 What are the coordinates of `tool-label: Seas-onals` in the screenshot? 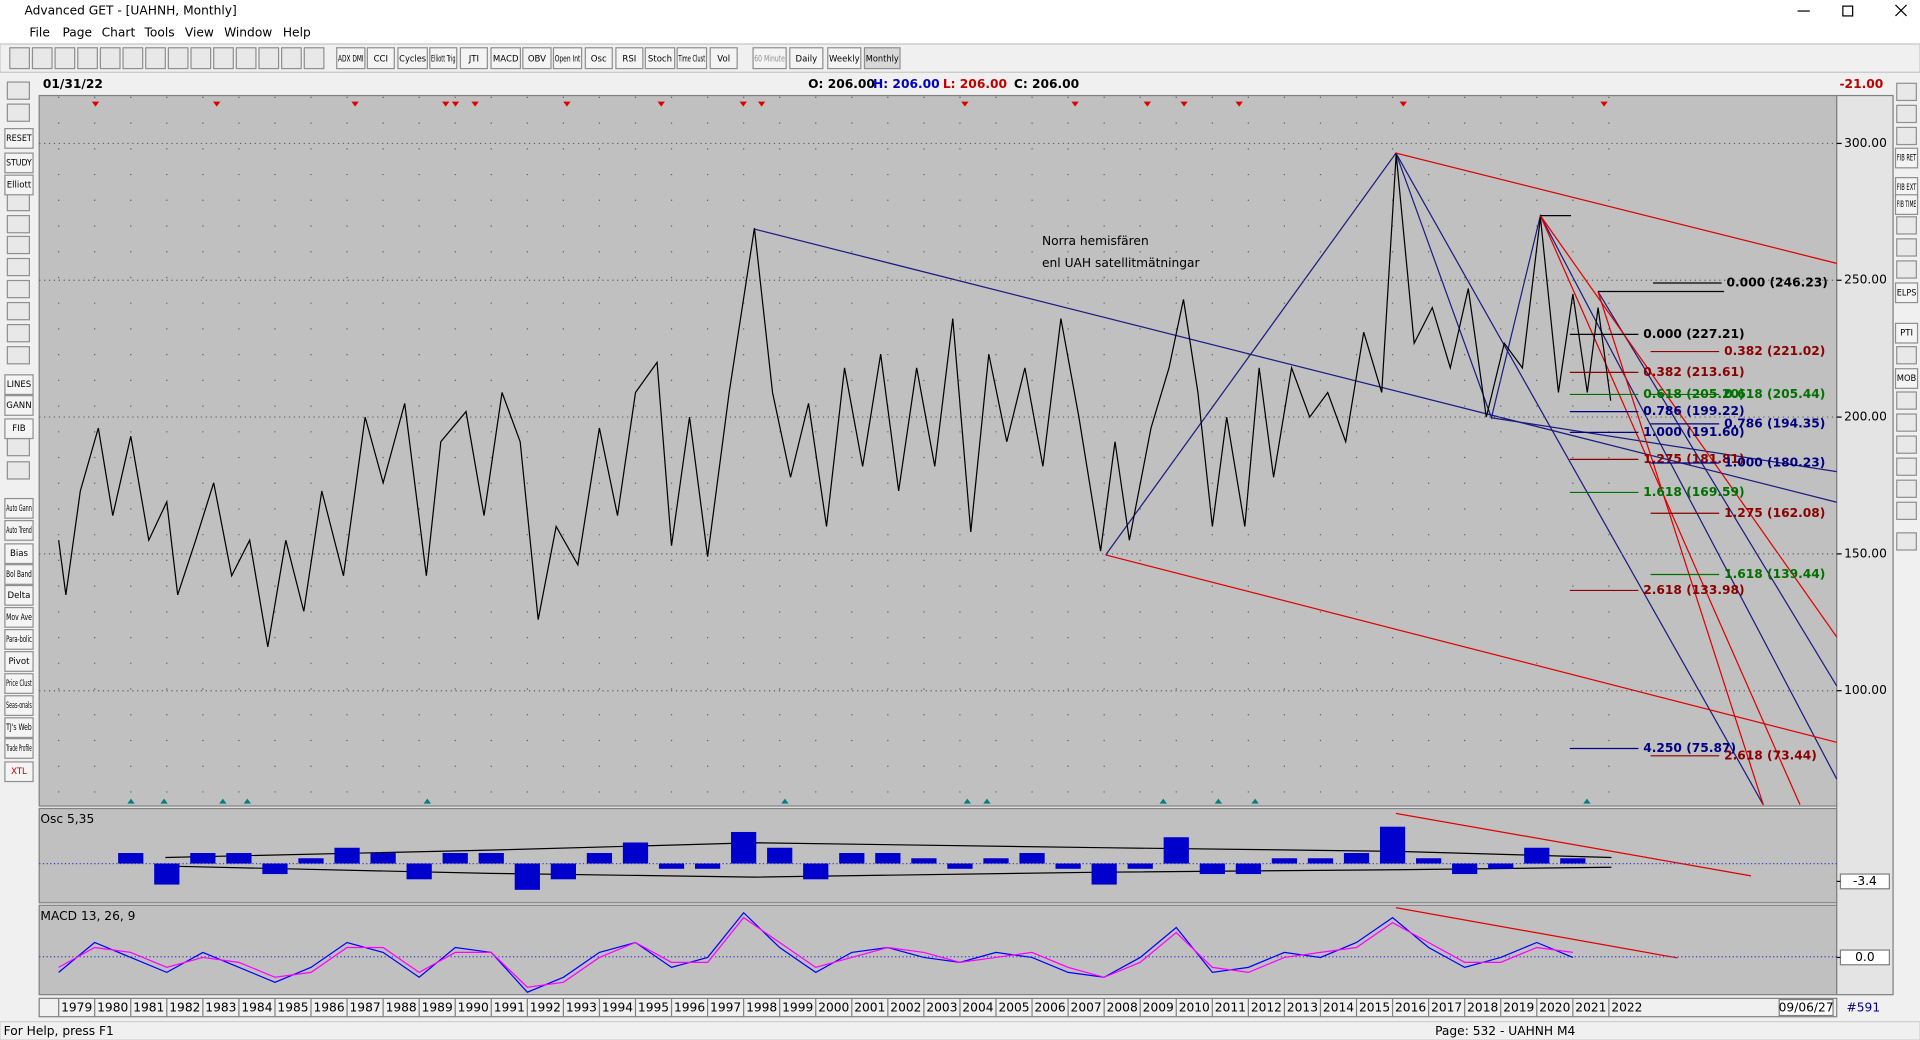 It's located at (19, 706).